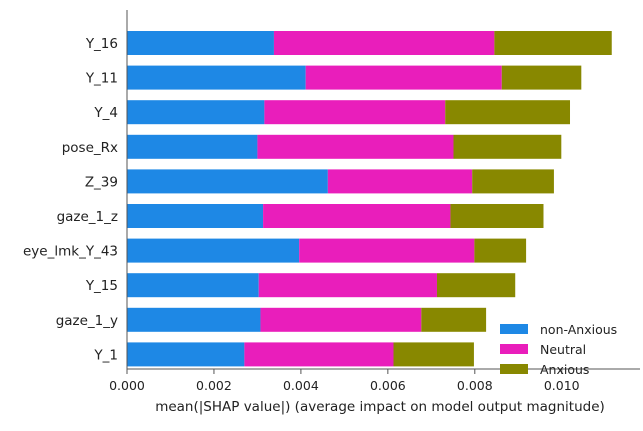 The width and height of the screenshot is (643, 431). Describe the element at coordinates (105, 355) in the screenshot. I see `category-label: Y_1` at that location.